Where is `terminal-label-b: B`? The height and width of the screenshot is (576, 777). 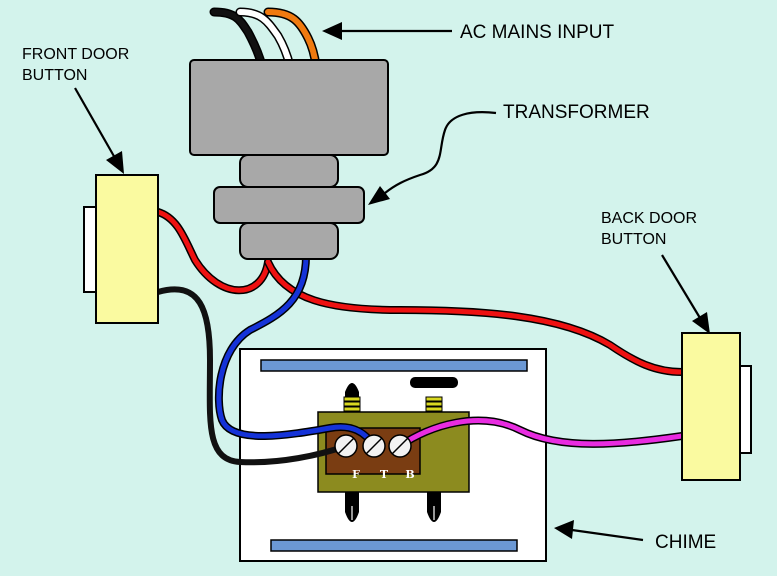 terminal-label-b: B is located at coordinates (409, 474).